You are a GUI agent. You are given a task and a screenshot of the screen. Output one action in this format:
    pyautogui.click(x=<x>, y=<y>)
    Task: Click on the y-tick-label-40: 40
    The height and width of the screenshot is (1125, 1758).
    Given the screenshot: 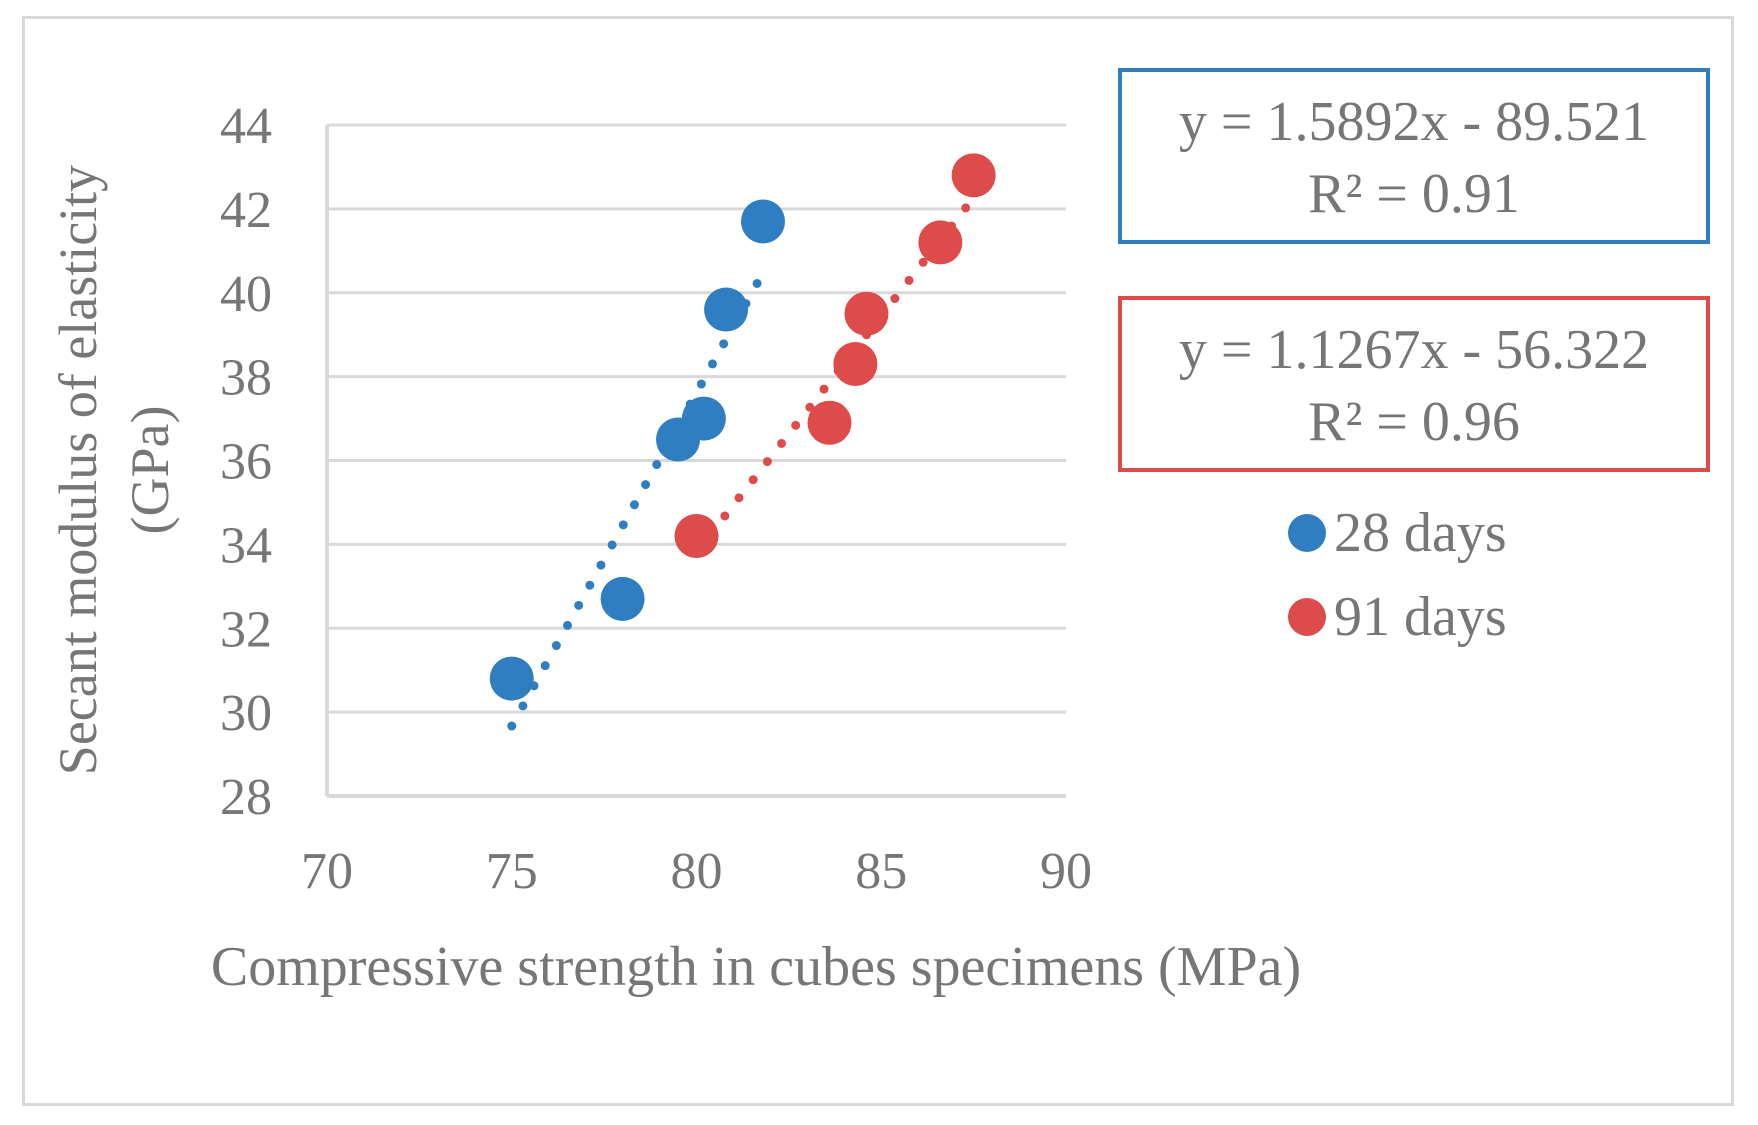 What is the action you would take?
    pyautogui.click(x=246, y=294)
    